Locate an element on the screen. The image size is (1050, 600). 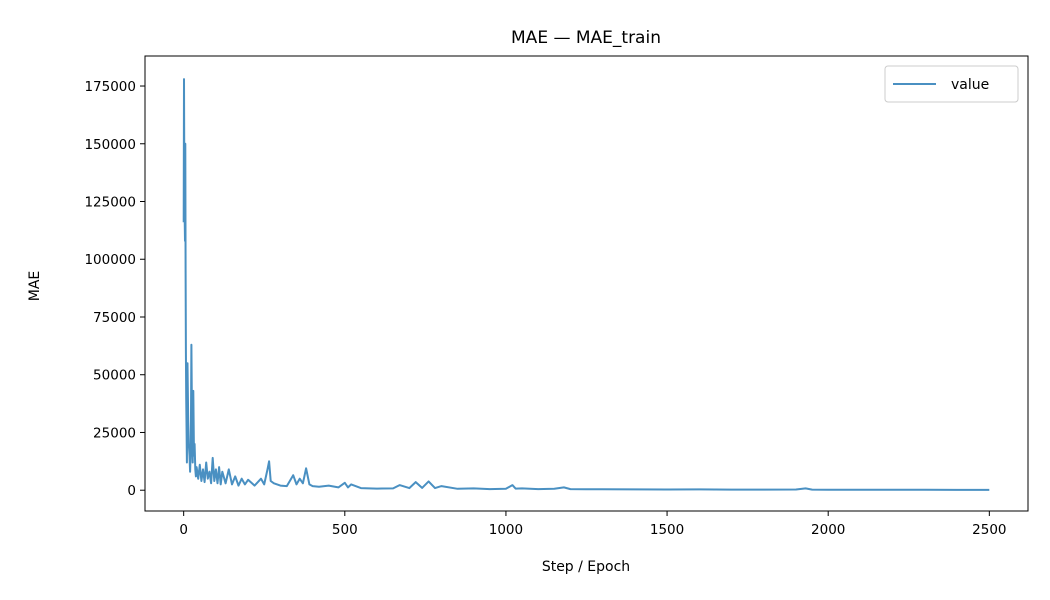
x-axis-label: Step / Epoch is located at coordinates (586, 567).